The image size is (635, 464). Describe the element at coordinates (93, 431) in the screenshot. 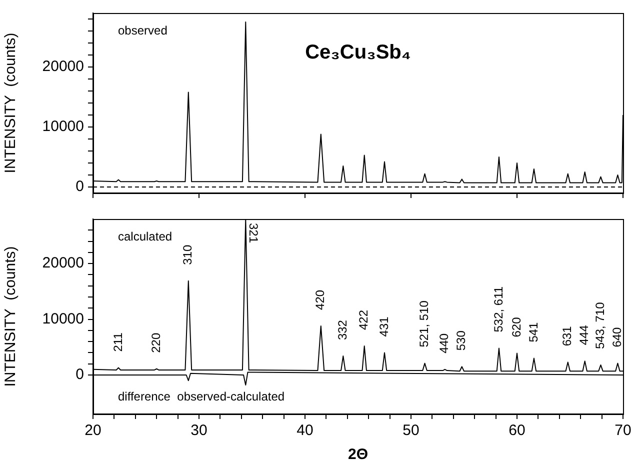

I see `x-tick-label: 20` at that location.